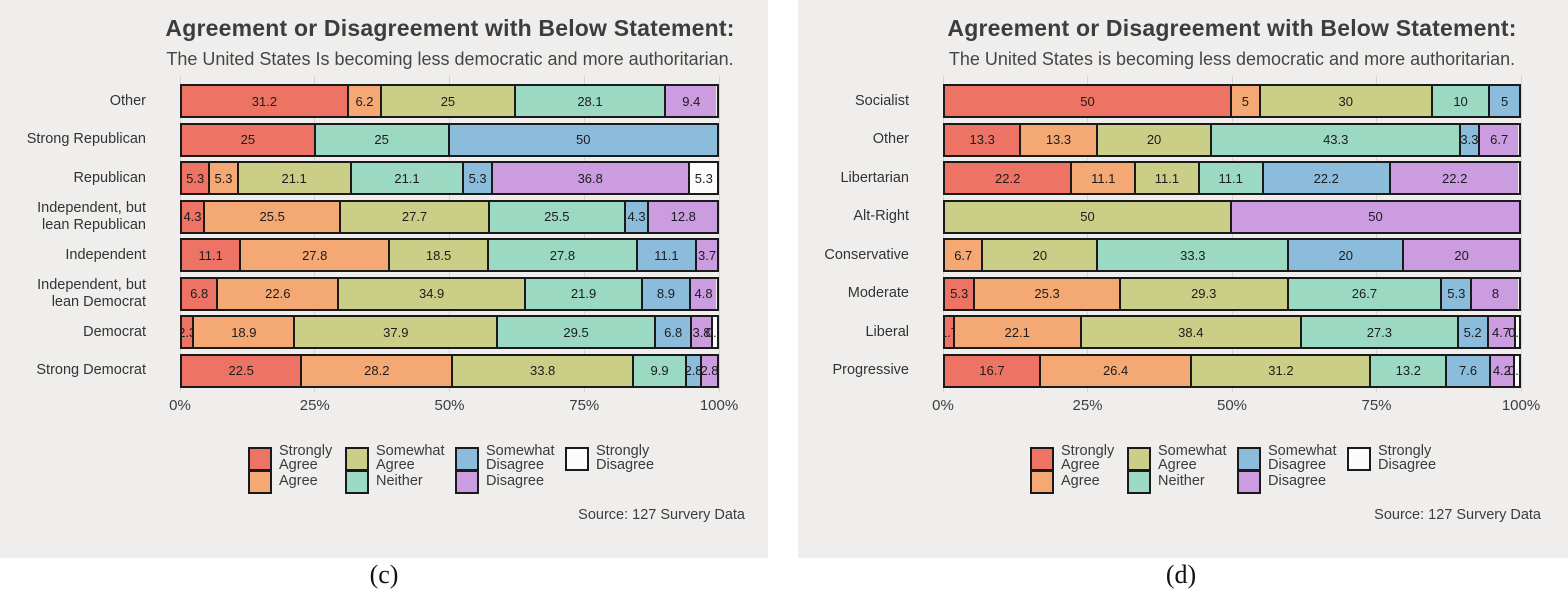  What do you see at coordinates (290, 458) in the screenshot?
I see `legend-entry-strongly_agree: Strongly Agree` at bounding box center [290, 458].